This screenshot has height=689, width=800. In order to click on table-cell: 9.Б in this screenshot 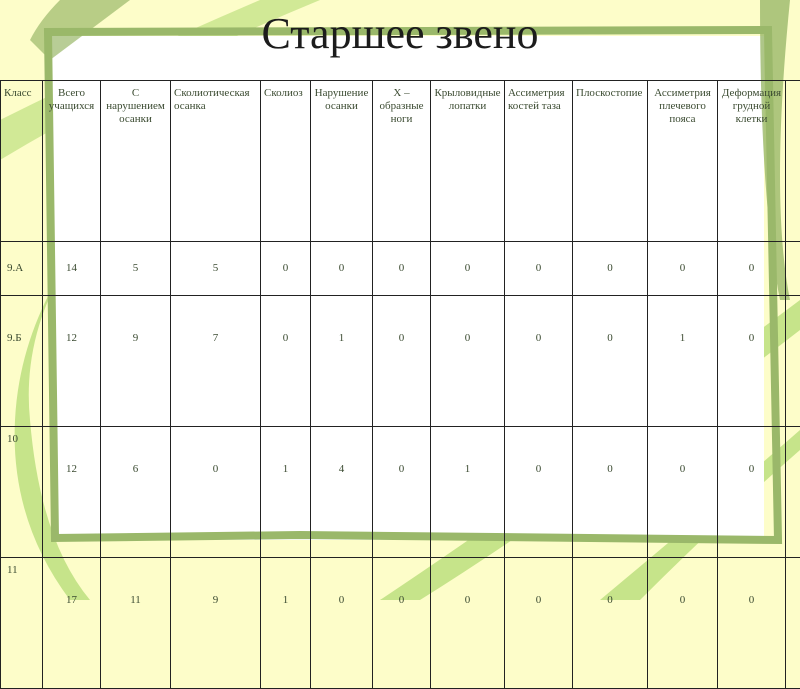, I will do `click(22, 361)`.